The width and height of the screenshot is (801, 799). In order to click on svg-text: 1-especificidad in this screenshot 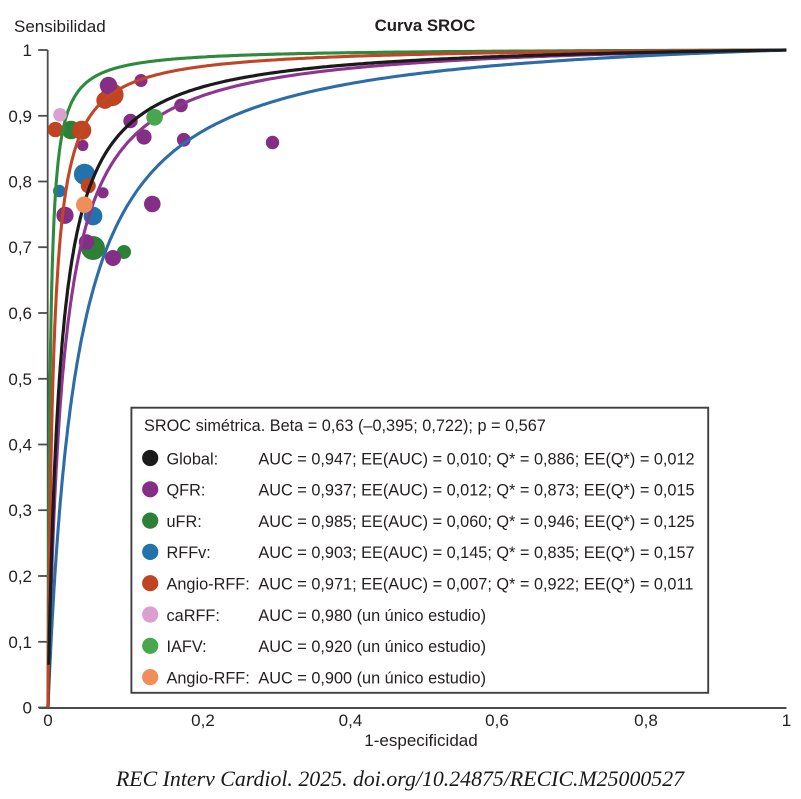, I will do `click(420, 740)`.